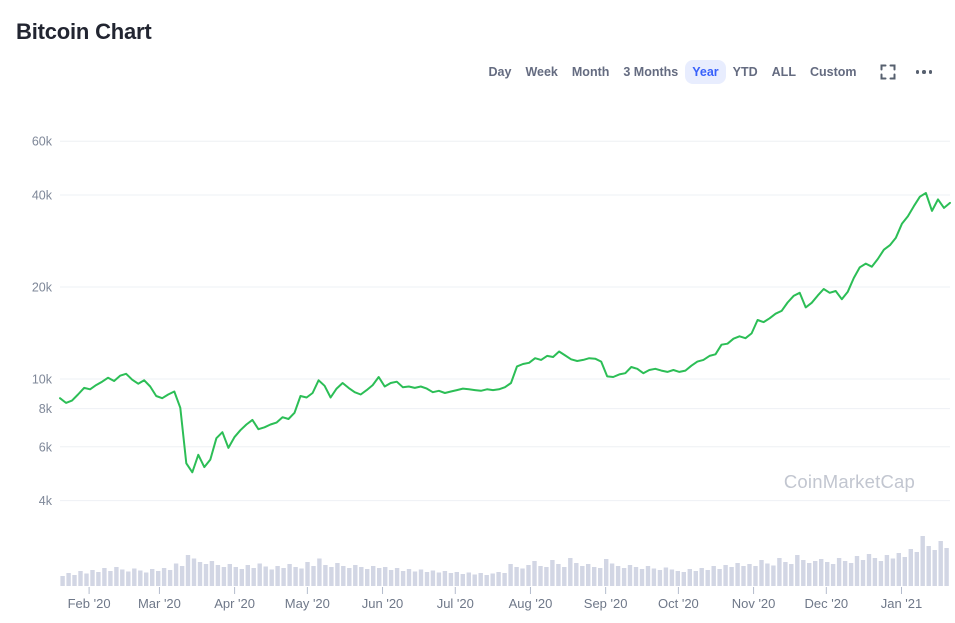 Image resolution: width=955 pixels, height=623 pixels. What do you see at coordinates (500, 72) in the screenshot?
I see `range-button-day: Day` at bounding box center [500, 72].